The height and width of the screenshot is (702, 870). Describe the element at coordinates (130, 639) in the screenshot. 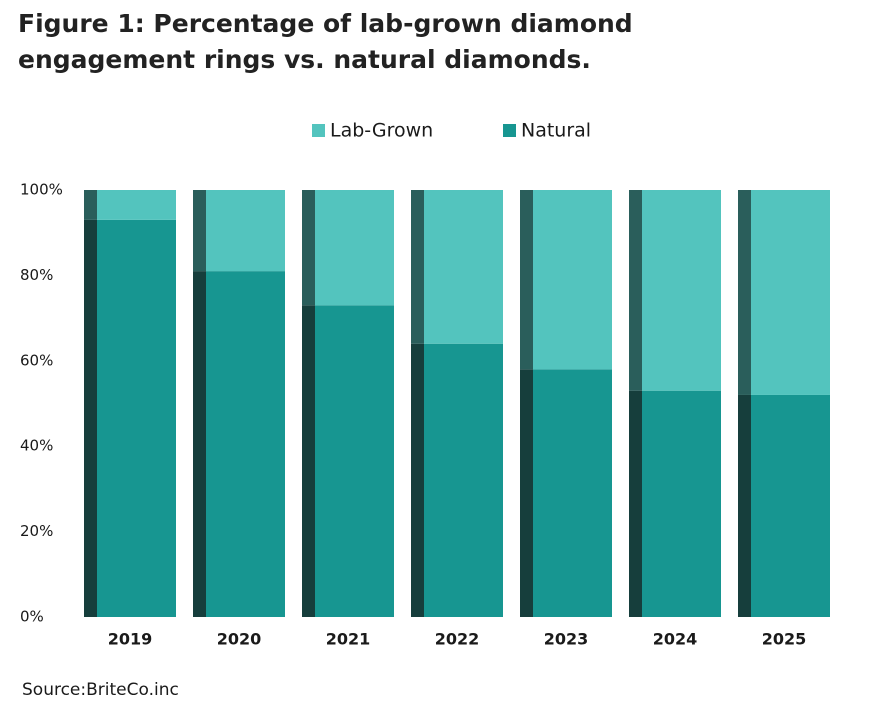

I see `x-tick-label: 2019` at that location.